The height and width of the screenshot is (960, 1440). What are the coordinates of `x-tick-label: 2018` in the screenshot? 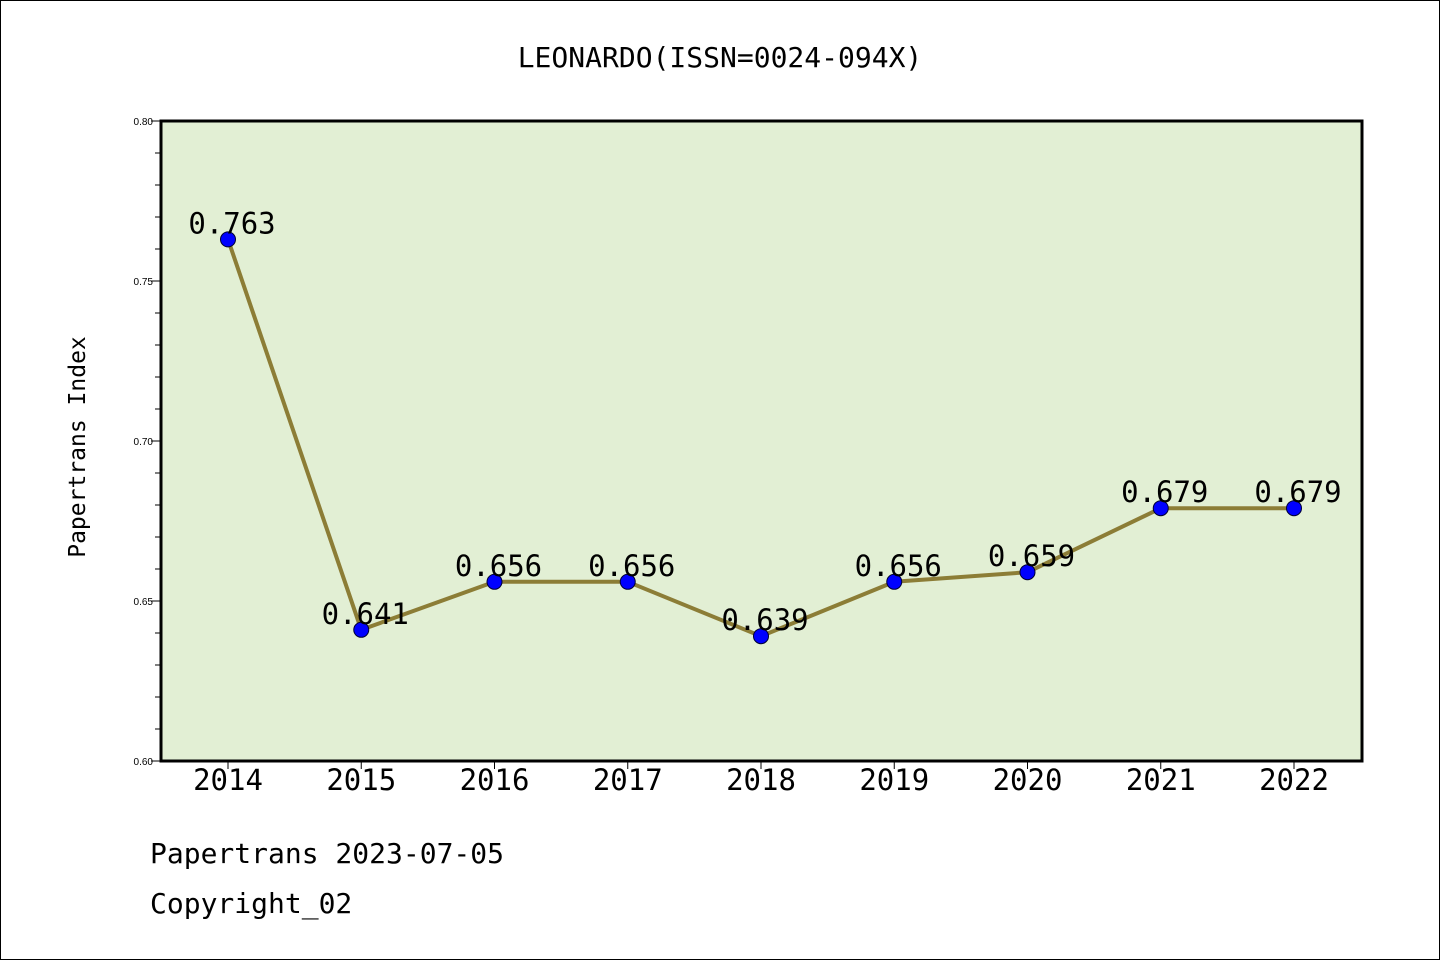 It's located at (761, 780).